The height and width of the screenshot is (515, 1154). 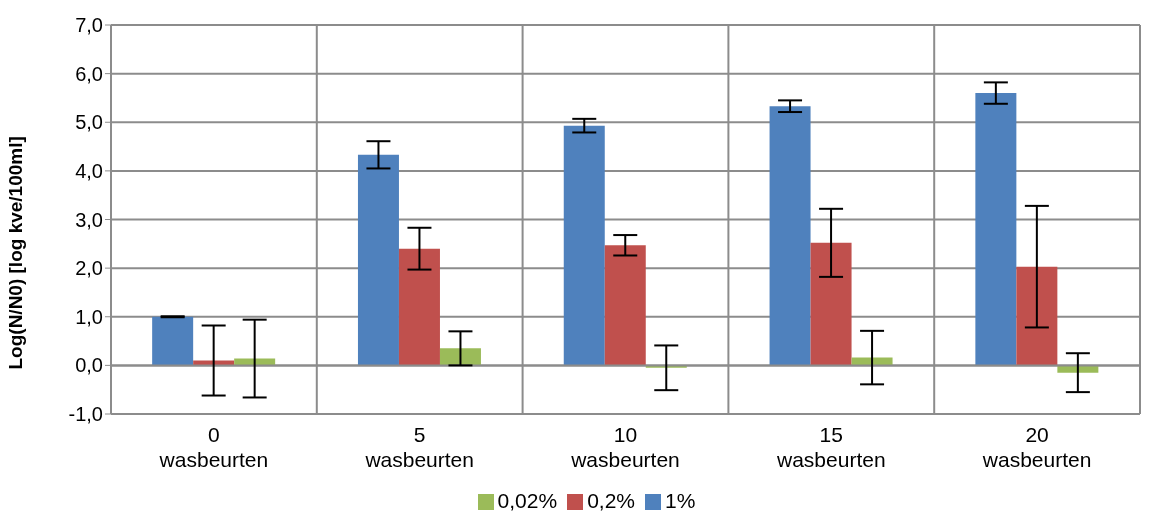 I want to click on y-tick-label: 1,0, so click(x=89, y=316).